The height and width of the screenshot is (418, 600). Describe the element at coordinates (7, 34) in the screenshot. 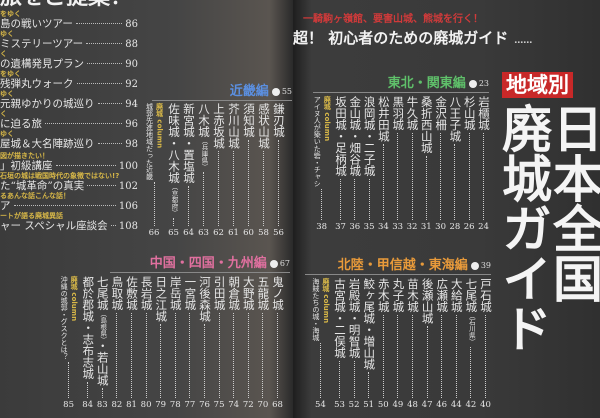

I see `item-subtitle: ゆく` at that location.